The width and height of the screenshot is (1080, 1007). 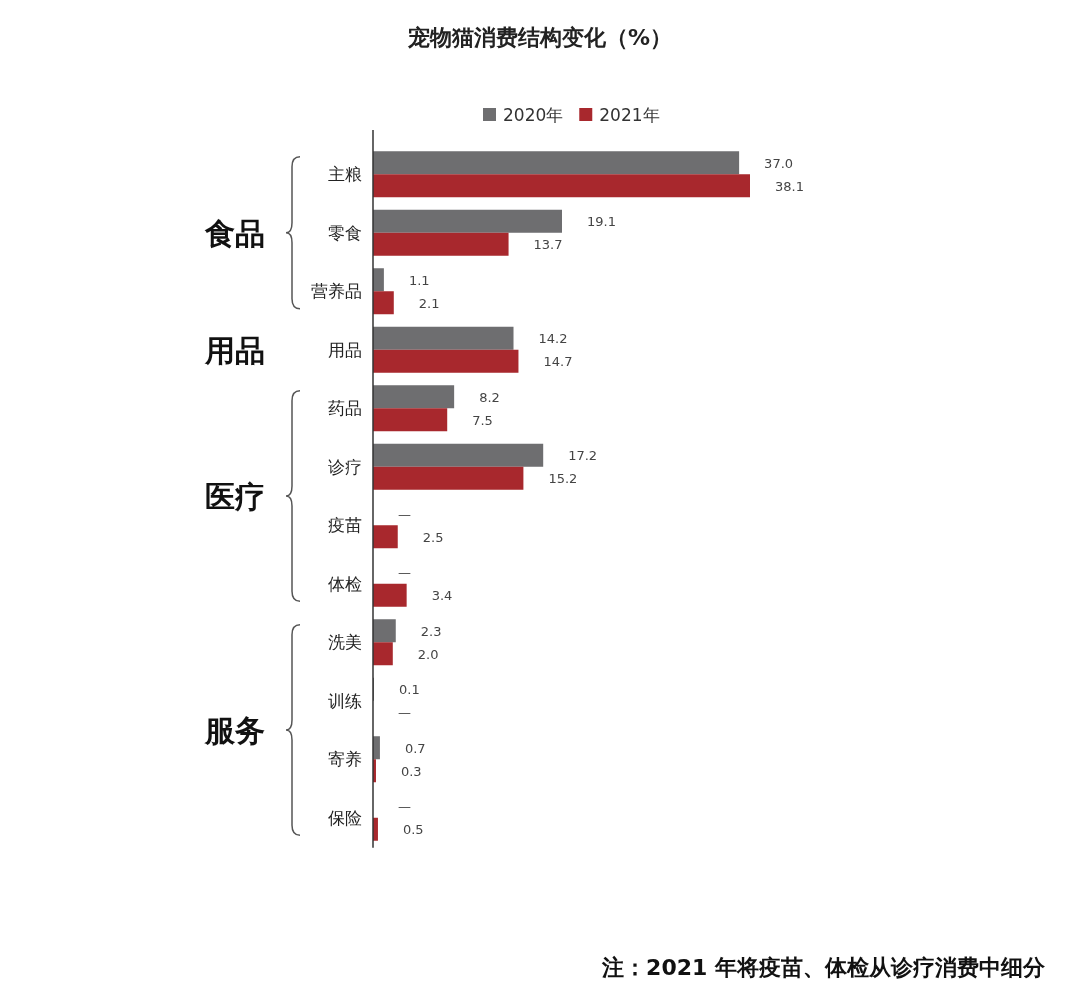 I want to click on y-tick-label: 洗美, so click(x=345, y=642).